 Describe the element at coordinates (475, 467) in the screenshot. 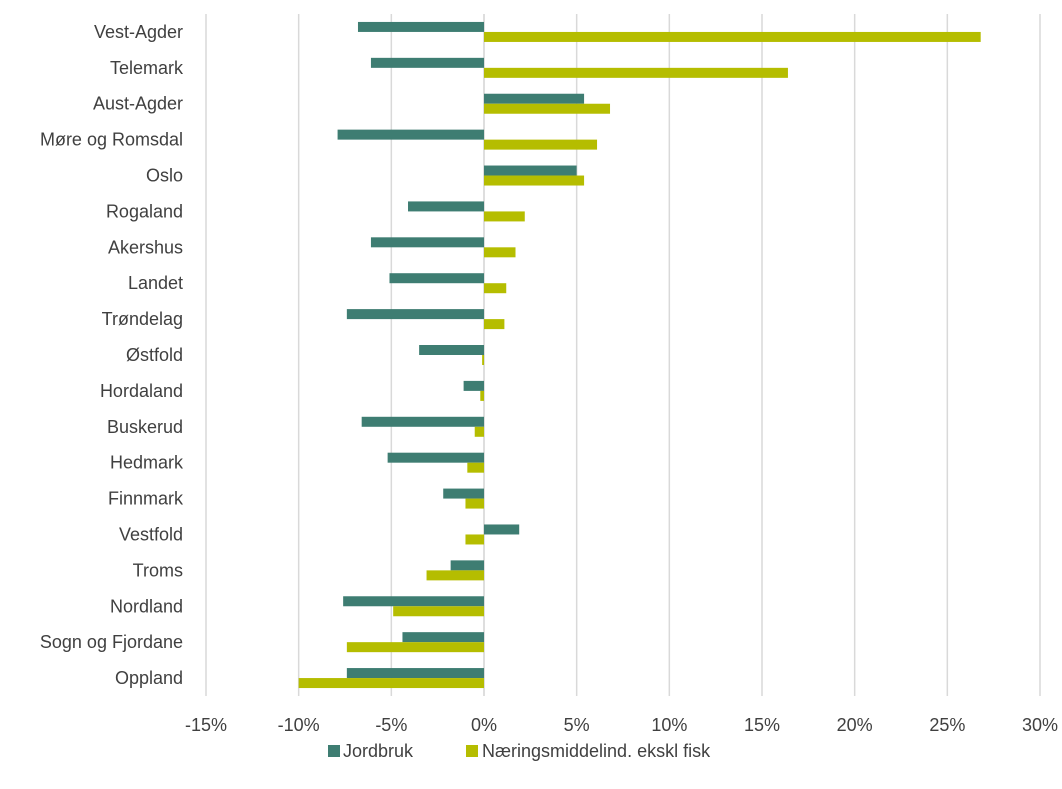

I see `bar-naeringsmiddelind-ekskl-fisk-hedmark` at that location.